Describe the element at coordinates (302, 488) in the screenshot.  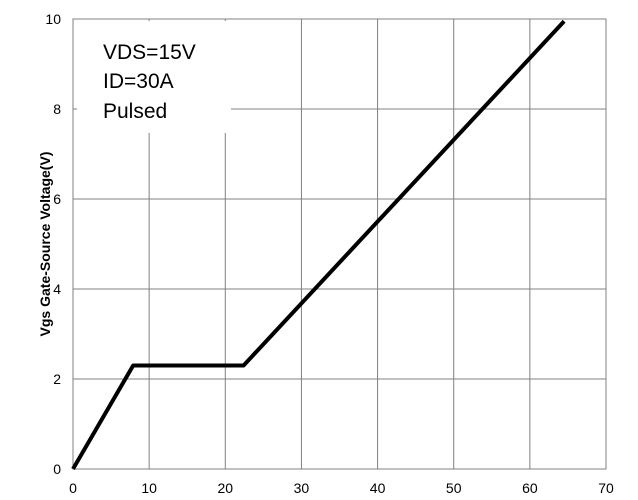
I see `x-tick-label: 30` at that location.